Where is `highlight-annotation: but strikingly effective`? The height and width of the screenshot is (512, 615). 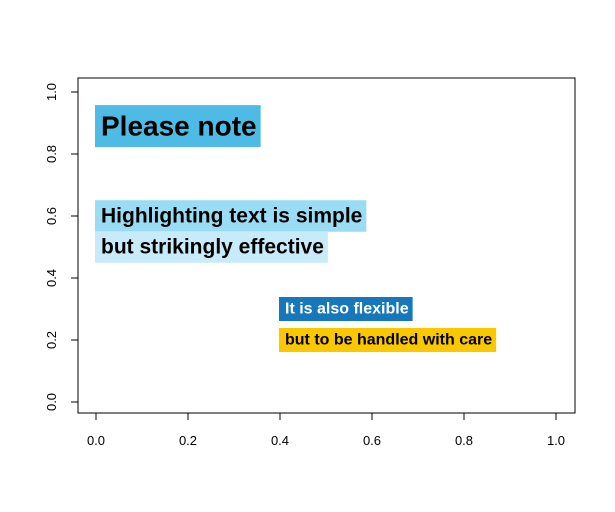 highlight-annotation: but strikingly effective is located at coordinates (211, 247).